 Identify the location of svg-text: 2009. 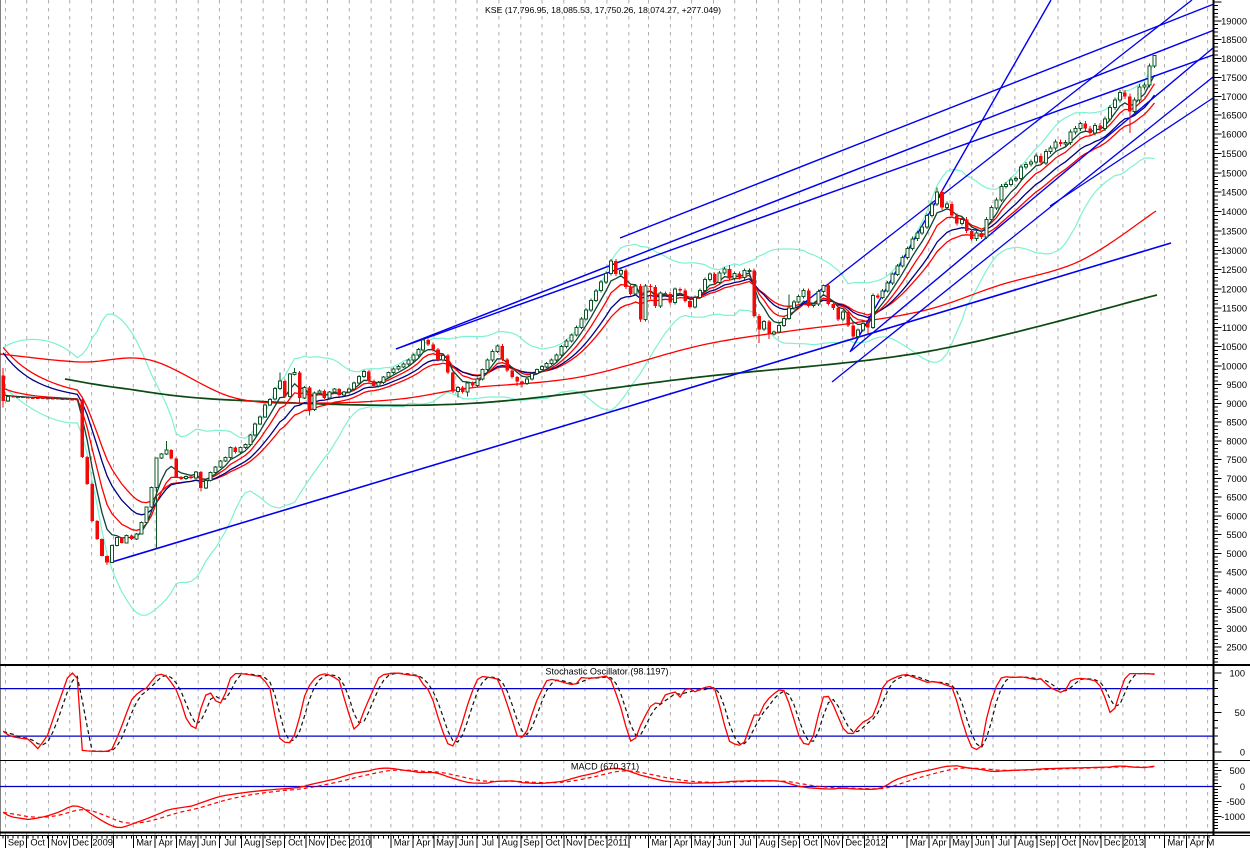
(102, 843).